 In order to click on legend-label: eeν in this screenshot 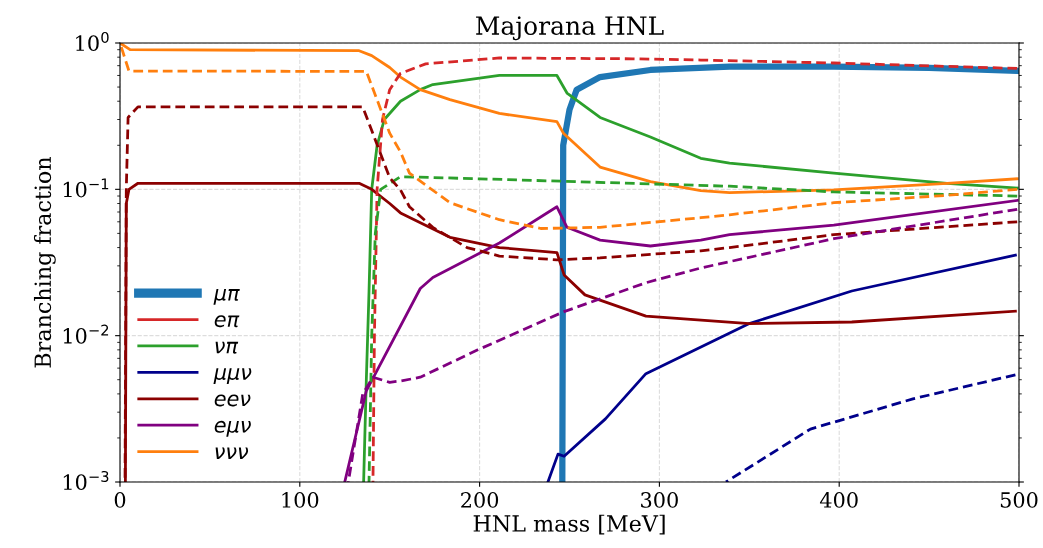, I will do `click(232, 400)`.